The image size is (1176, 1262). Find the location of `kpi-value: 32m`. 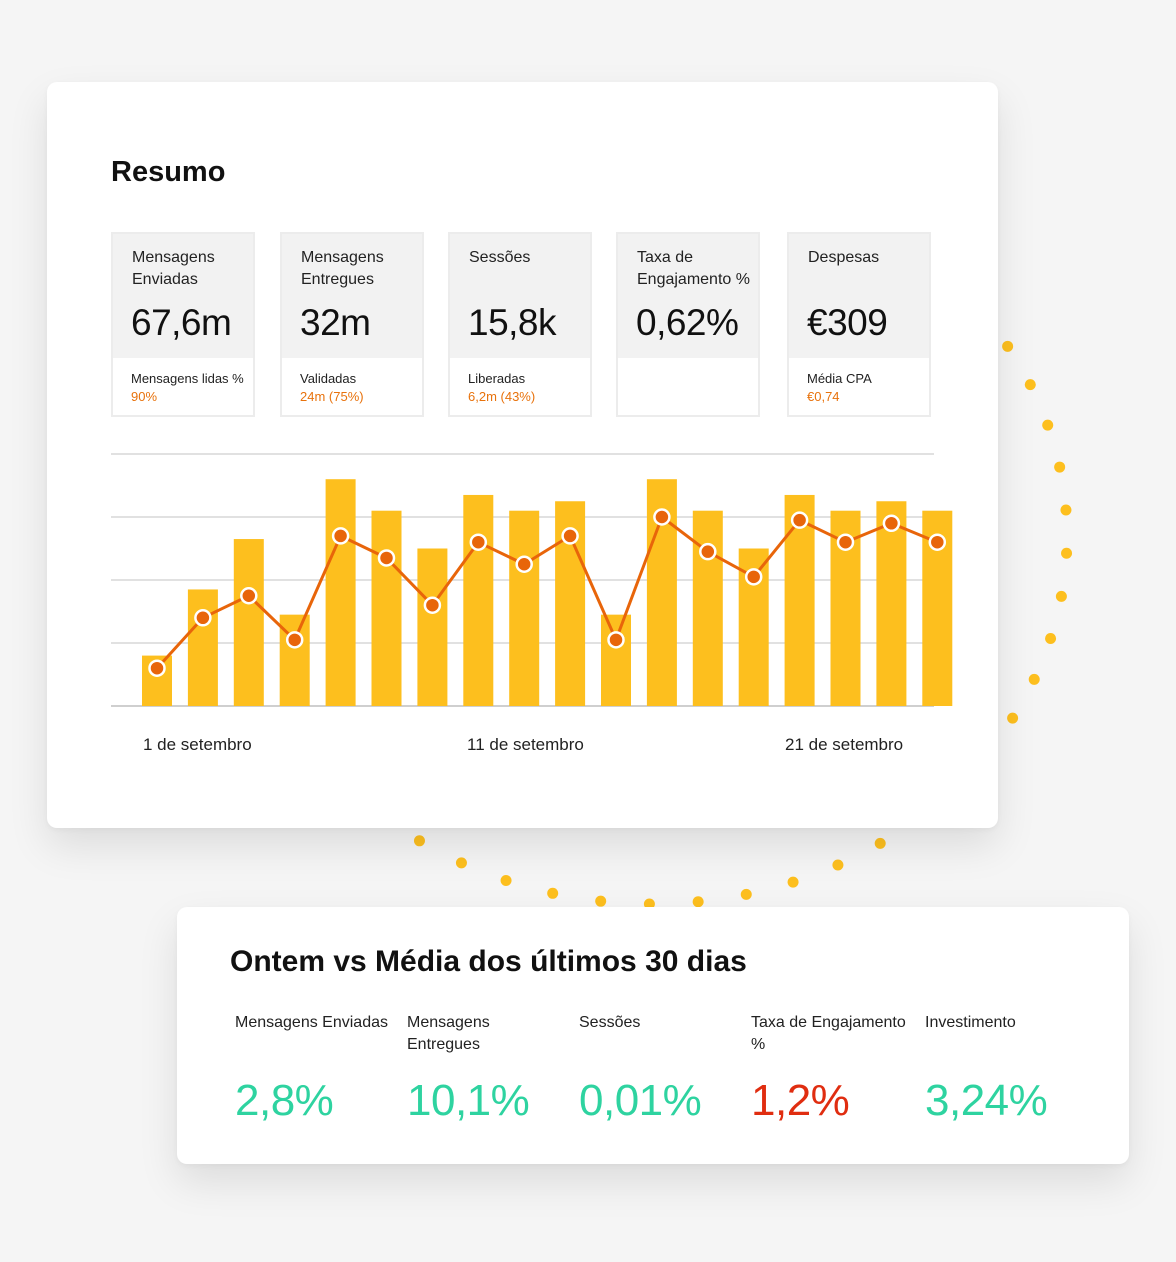

kpi-value: 32m is located at coordinates (335, 322).